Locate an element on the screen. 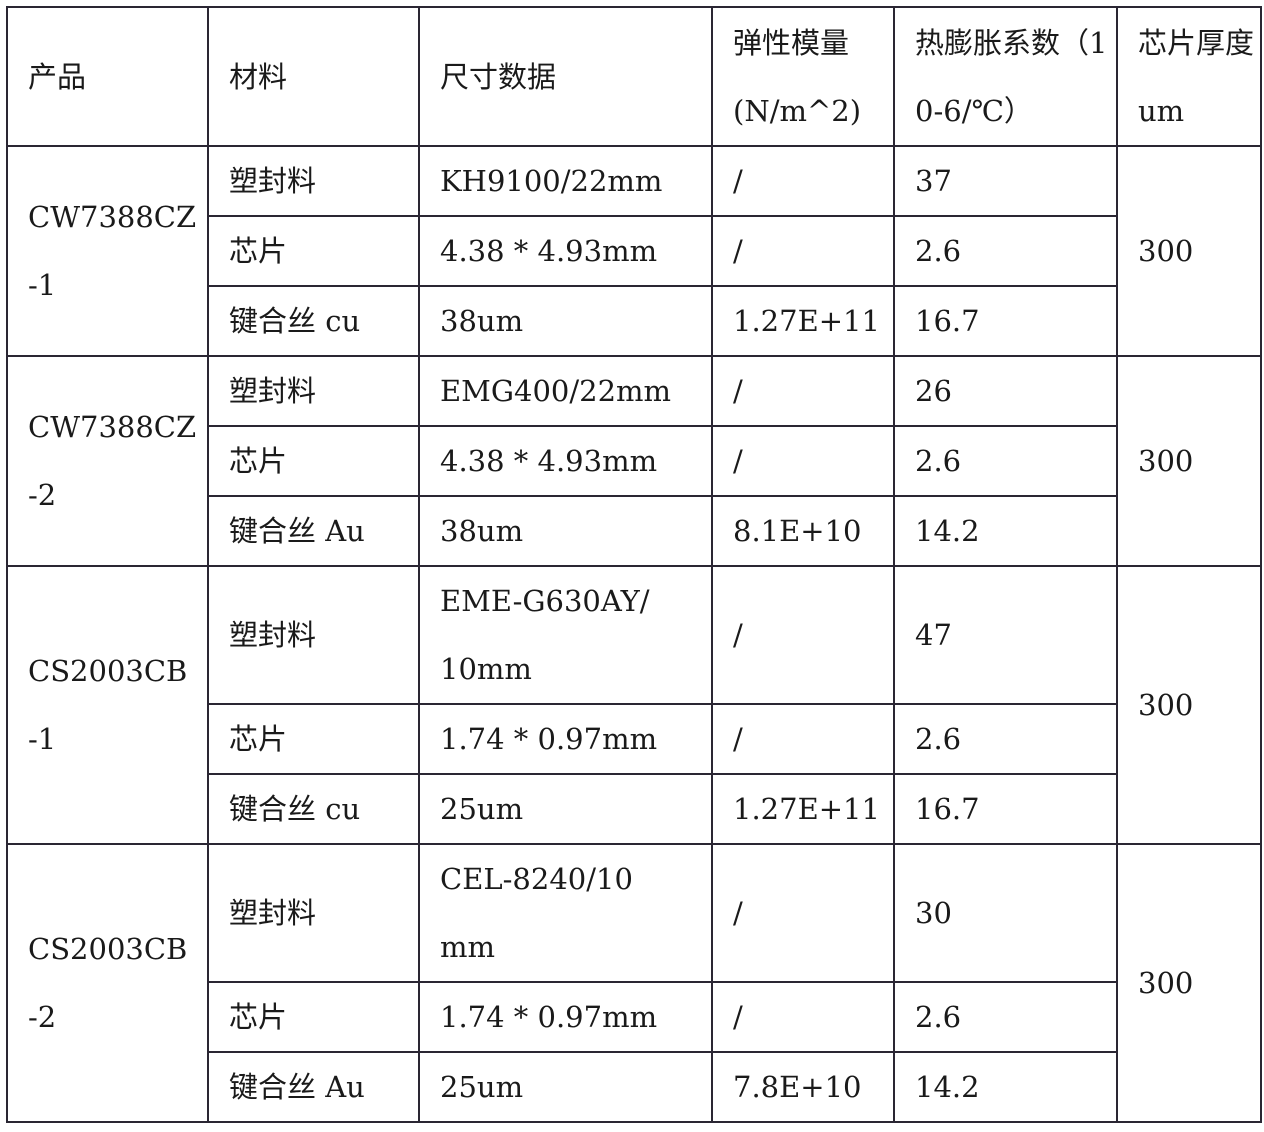 Image resolution: width=1264 pixels, height=1132 pixels. table-row: 键合丝 cu 25um 1.27E+11 16.7 is located at coordinates (634, 809).